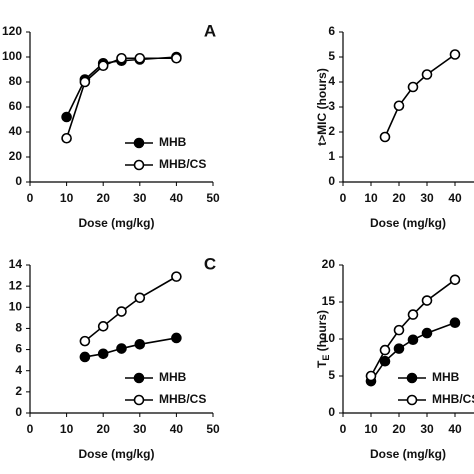 The width and height of the screenshot is (474, 474). Describe the element at coordinates (12, 31) in the screenshot. I see `y-tick-label: 120` at that location.